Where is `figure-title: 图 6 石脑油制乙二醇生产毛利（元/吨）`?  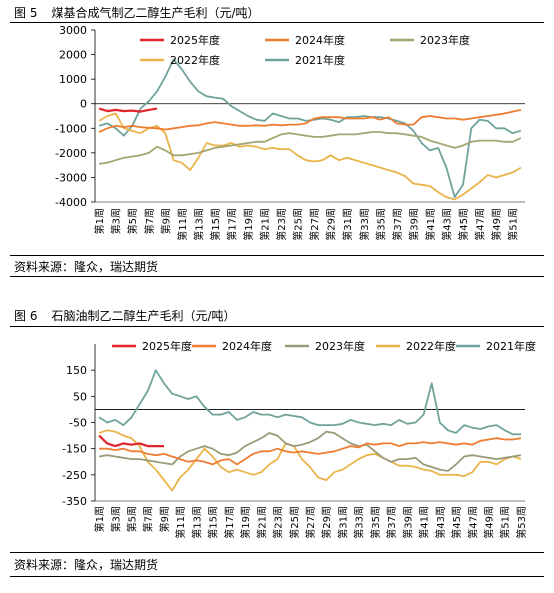 figure-title: 图 6 石脑油制乙二醇生产毛利（元/吨） is located at coordinates (125, 315).